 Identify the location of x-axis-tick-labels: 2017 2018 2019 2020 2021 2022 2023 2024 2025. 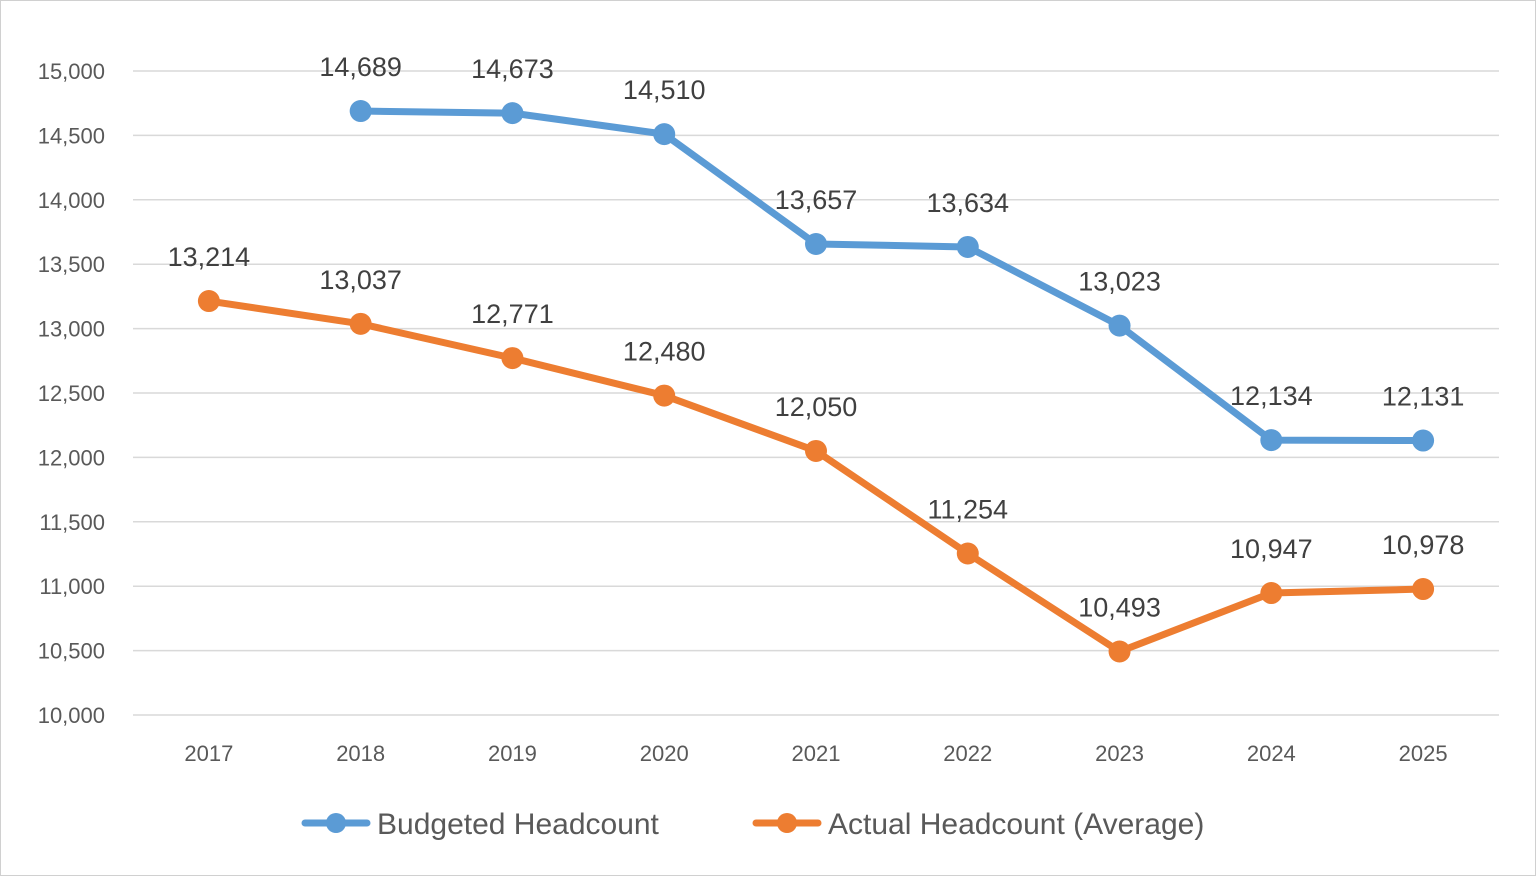
(815, 753).